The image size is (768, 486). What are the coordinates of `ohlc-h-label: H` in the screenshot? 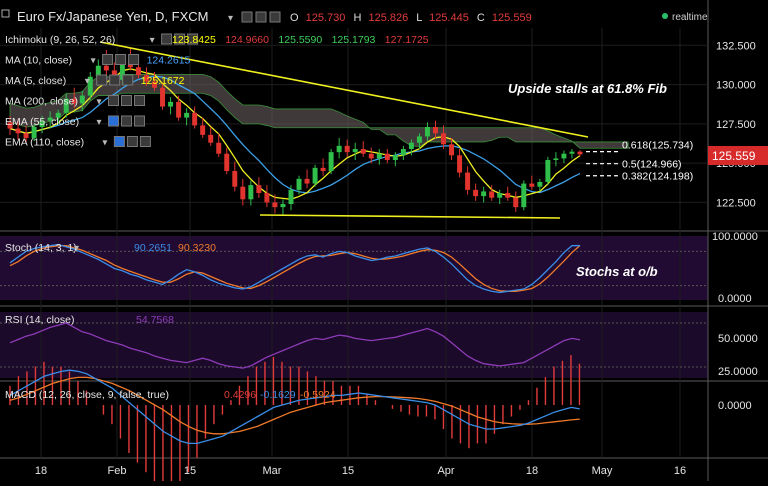 It's located at (357, 18).